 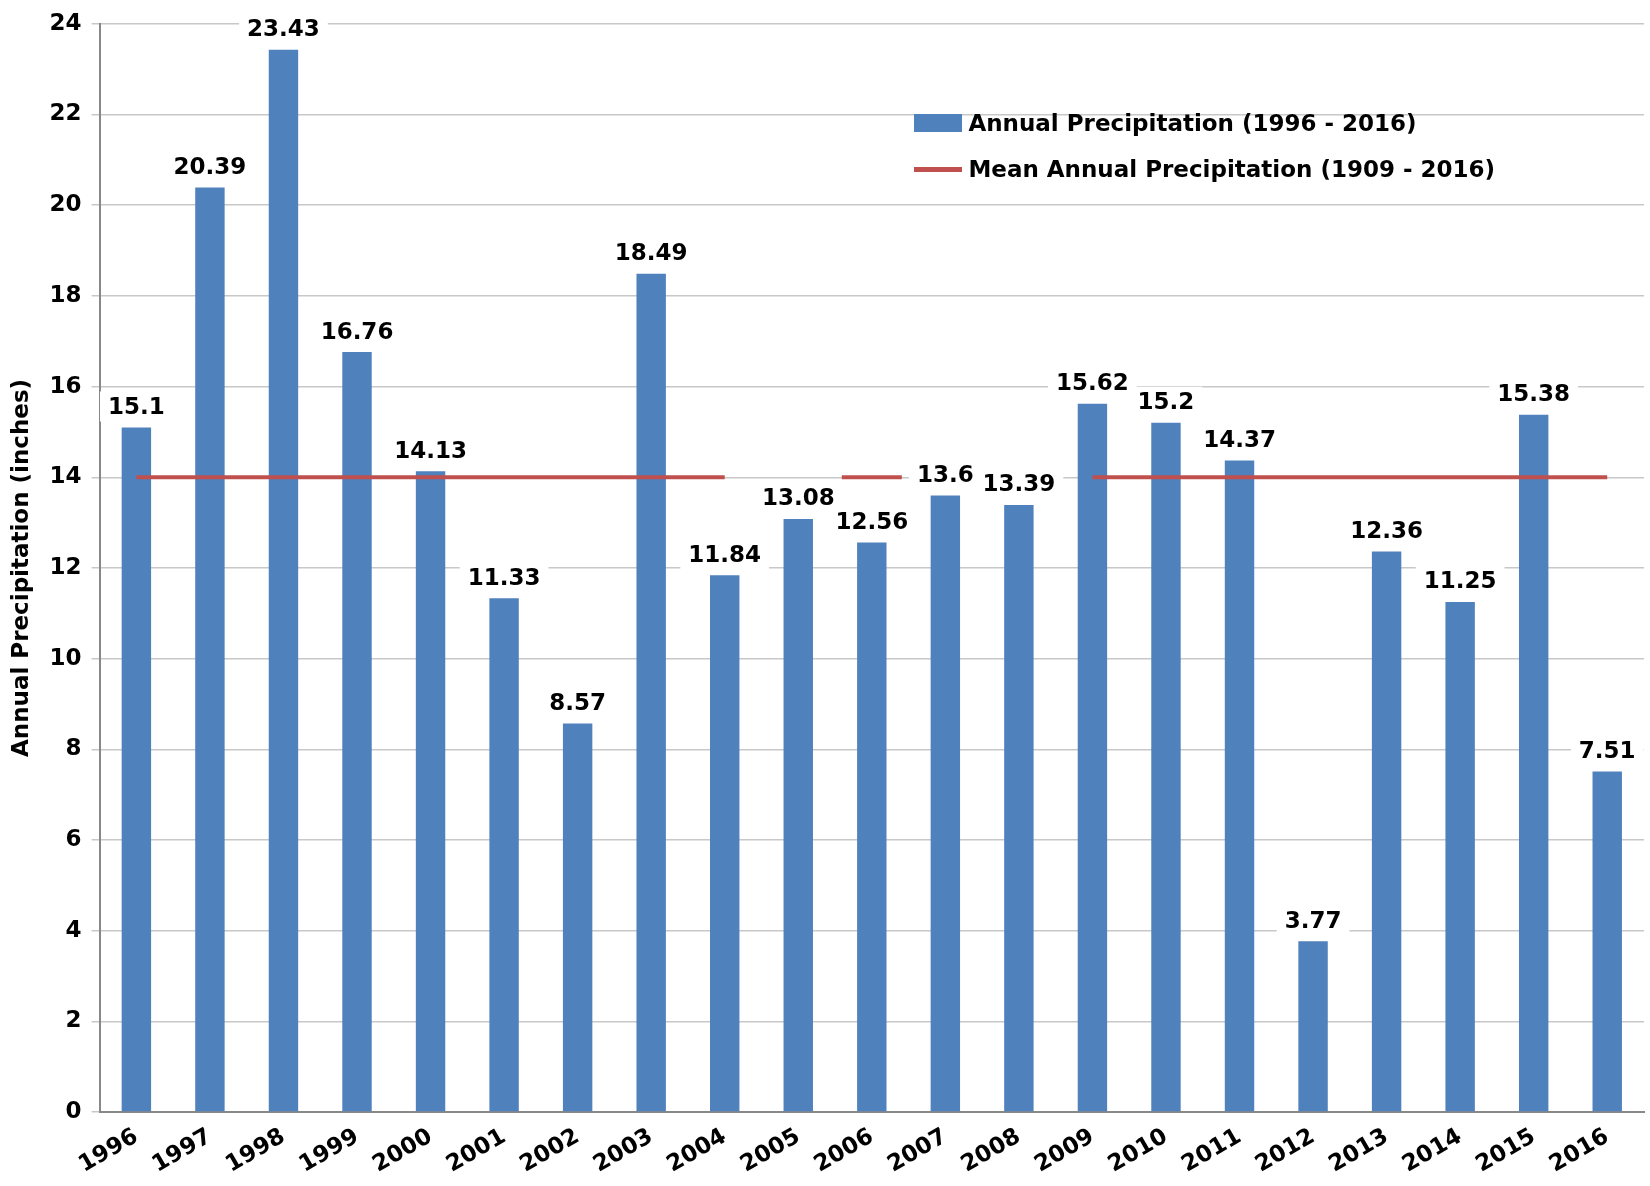 What do you see at coordinates (65, 203) in the screenshot?
I see `y-tick-label: 20` at bounding box center [65, 203].